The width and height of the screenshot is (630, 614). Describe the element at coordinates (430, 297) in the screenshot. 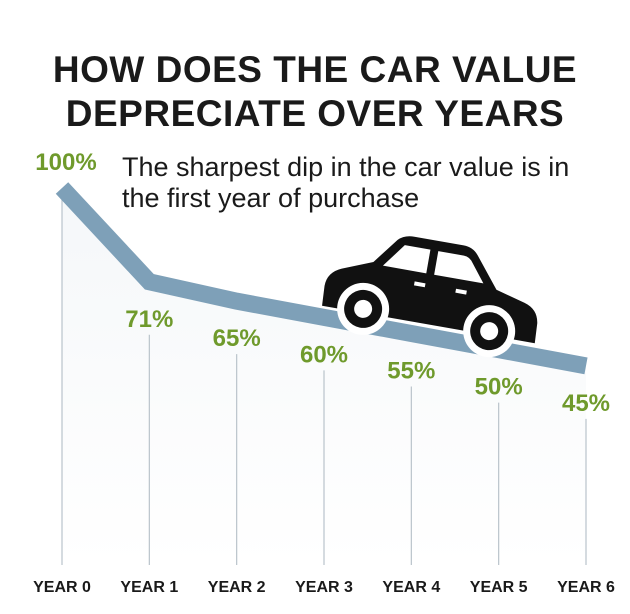

I see `car-icon` at that location.